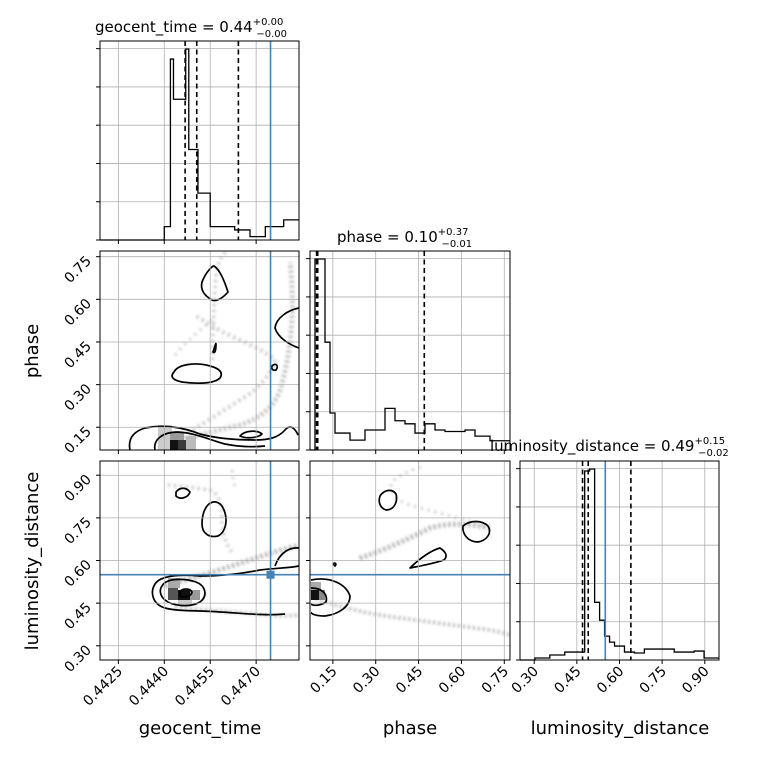  Describe the element at coordinates (695, 680) in the screenshot. I see `x-tick-label: 0.90` at that location.